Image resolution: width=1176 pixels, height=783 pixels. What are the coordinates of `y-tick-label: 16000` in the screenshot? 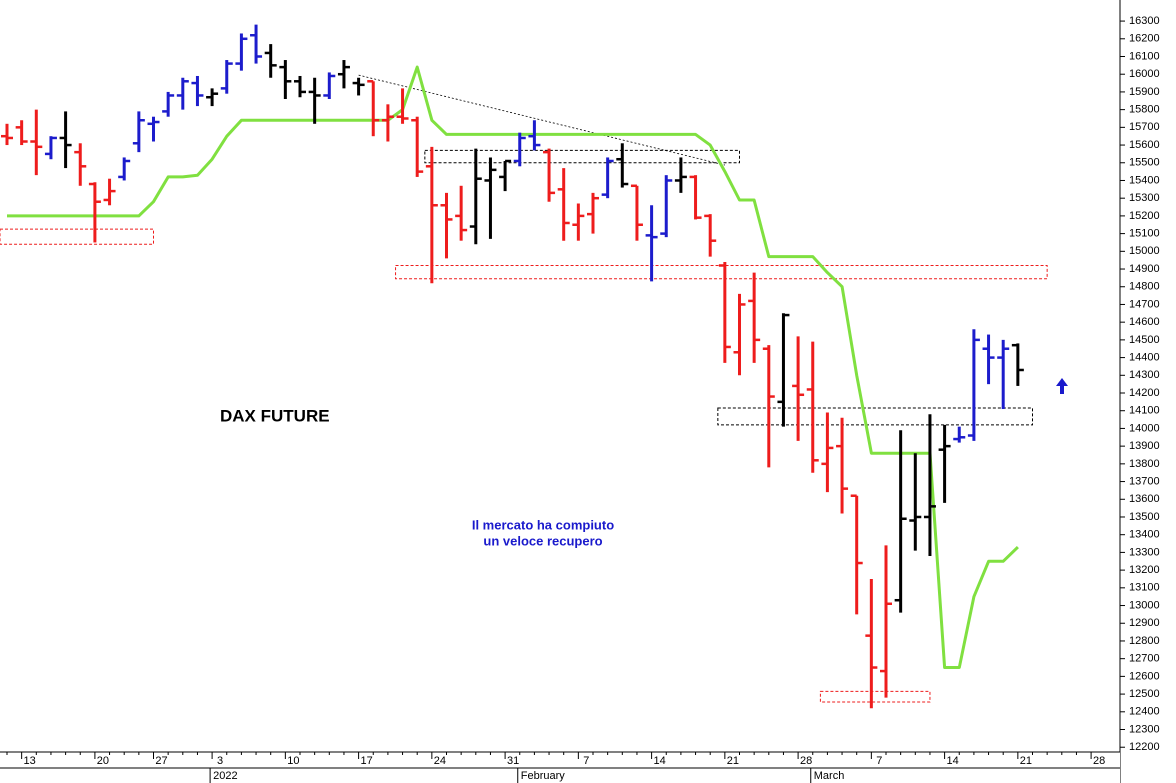 It's located at (1144, 74).